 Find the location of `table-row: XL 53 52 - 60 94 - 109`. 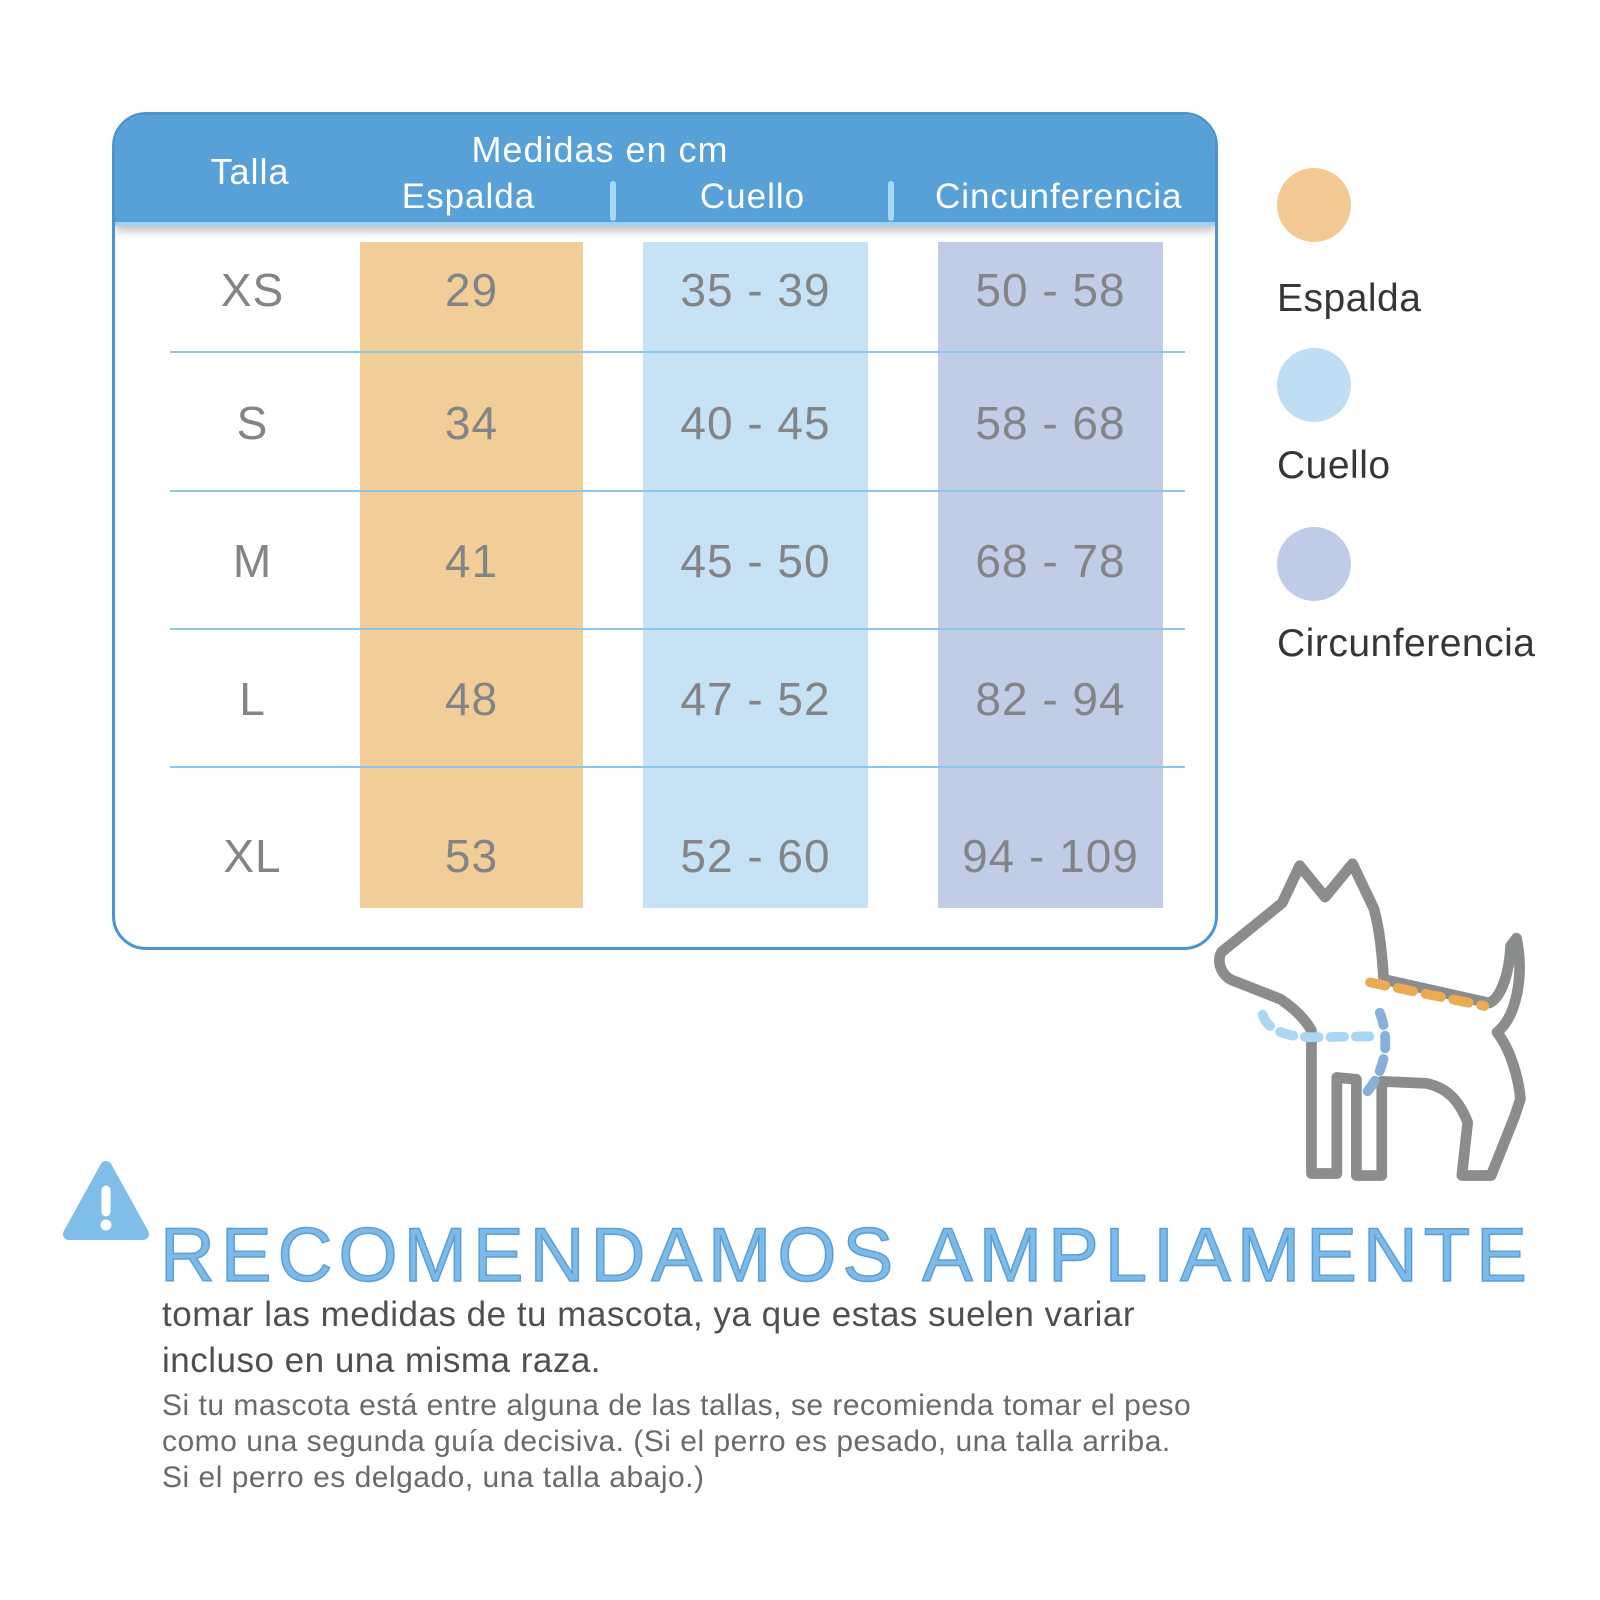

table-row: XL 53 52 - 60 94 - 109 is located at coordinates (665, 856).